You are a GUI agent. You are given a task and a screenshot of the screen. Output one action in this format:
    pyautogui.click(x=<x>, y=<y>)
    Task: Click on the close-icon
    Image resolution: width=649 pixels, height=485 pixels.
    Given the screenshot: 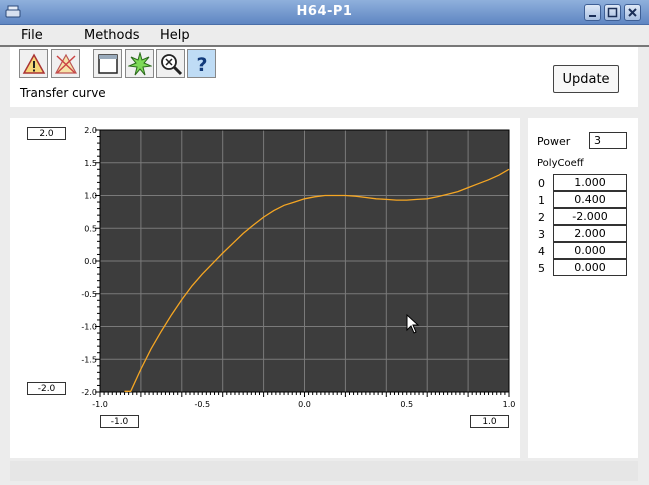 What is the action you would take?
    pyautogui.click(x=632, y=12)
    